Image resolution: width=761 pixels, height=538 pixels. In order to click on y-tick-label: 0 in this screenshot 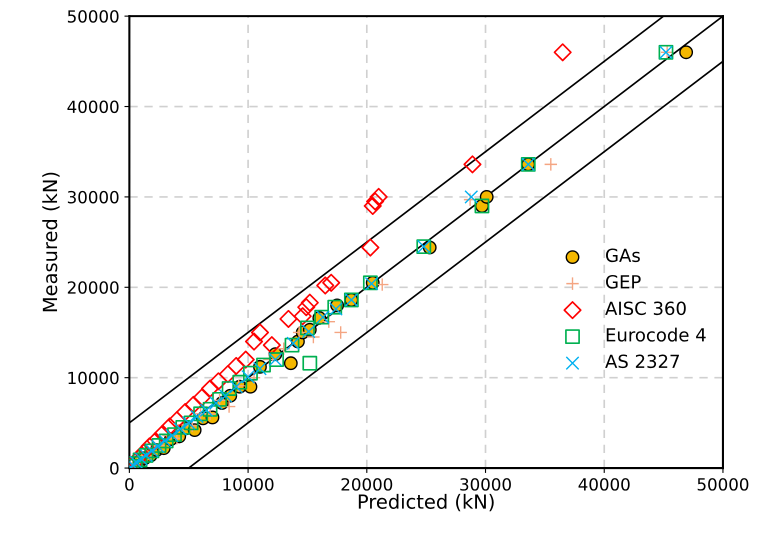, I will do `click(114, 468)`.